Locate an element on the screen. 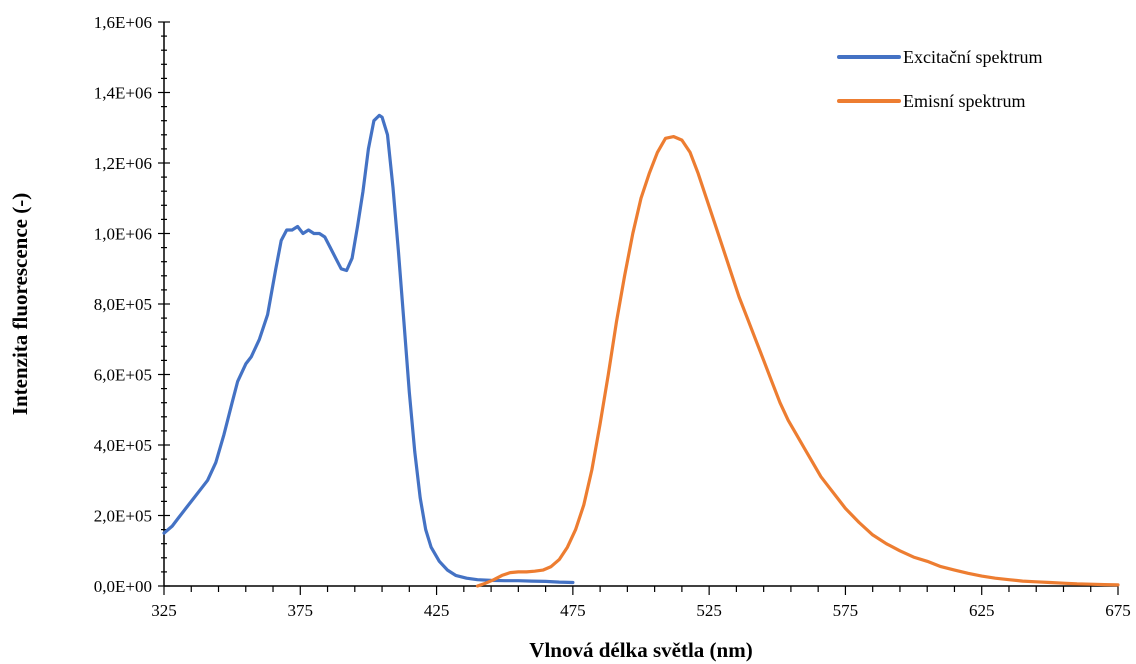 Image resolution: width=1136 pixels, height=664 pixels. x-tick-label: 475 is located at coordinates (573, 610).